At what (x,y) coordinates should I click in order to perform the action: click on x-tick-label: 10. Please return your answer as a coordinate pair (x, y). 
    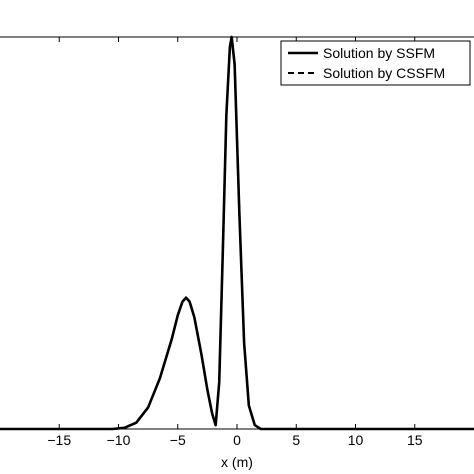
    Looking at the image, I should click on (356, 440).